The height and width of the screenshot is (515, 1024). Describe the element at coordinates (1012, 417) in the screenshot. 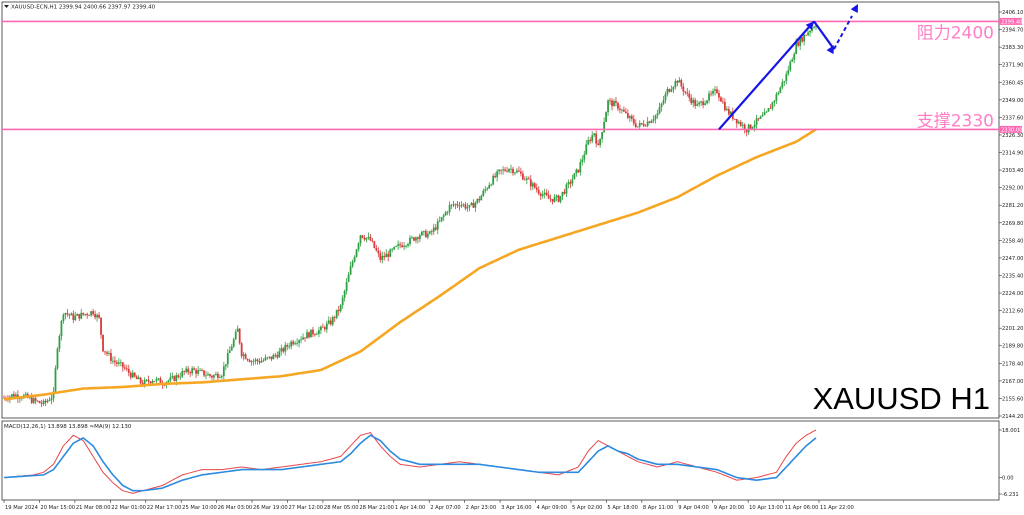

I see `price-tick-label: 2144.20` at that location.